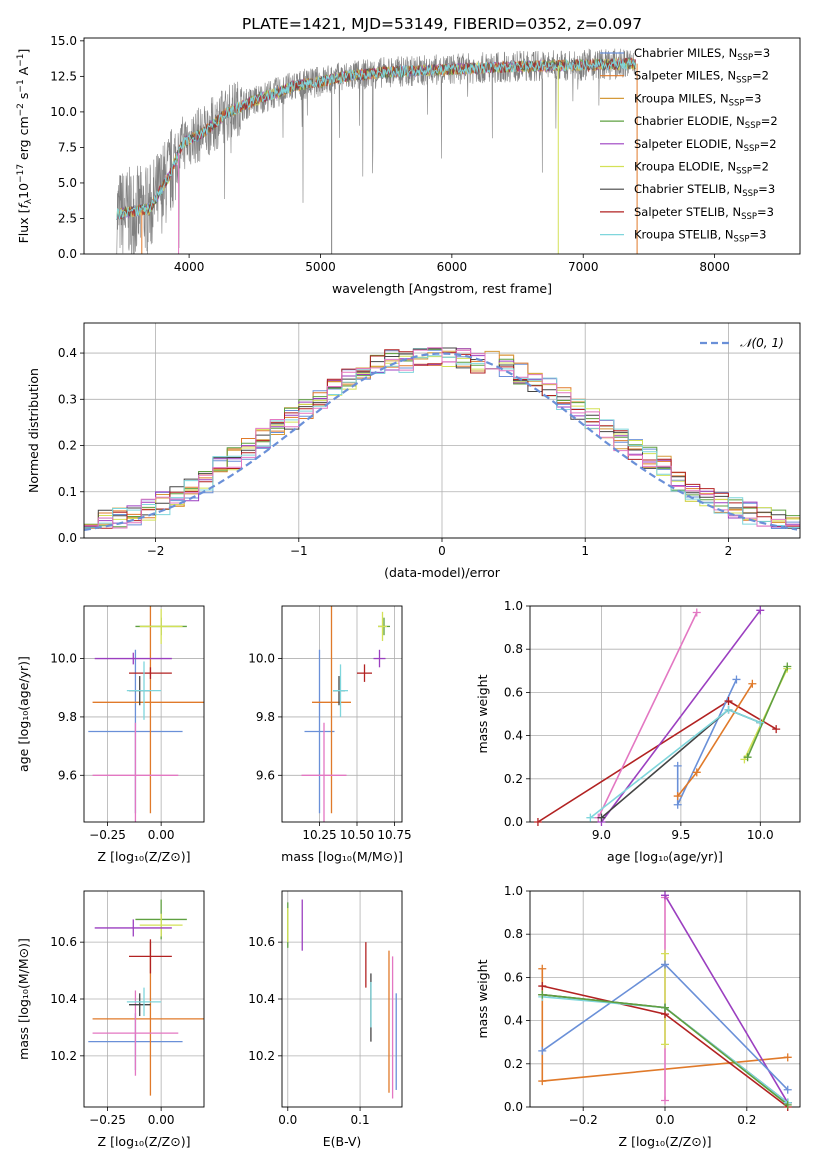 The width and height of the screenshot is (819, 1170). I want to click on legend-model: Chabrier ELODIE, so click(681, 121).